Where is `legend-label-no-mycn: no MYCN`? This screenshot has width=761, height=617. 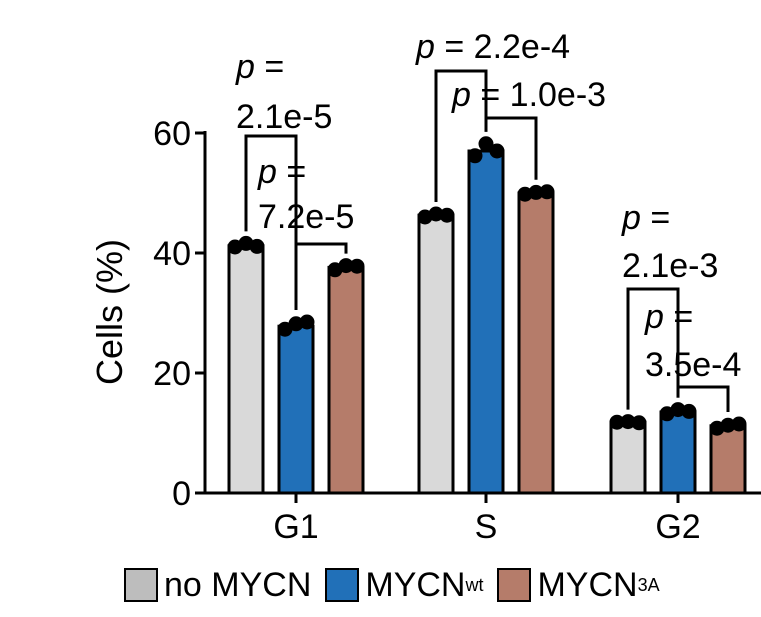
legend-label-no-mycn: no MYCN is located at coordinates (238, 584).